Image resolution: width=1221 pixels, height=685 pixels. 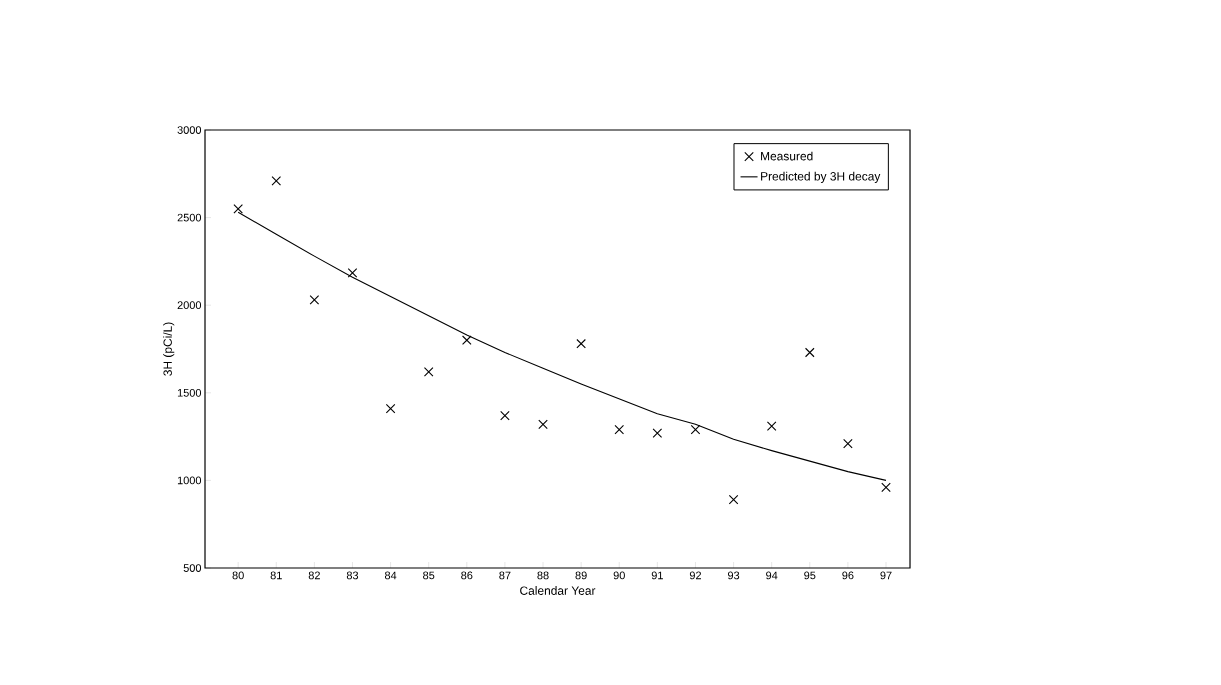 I want to click on x-tick-label: 88, so click(x=543, y=575).